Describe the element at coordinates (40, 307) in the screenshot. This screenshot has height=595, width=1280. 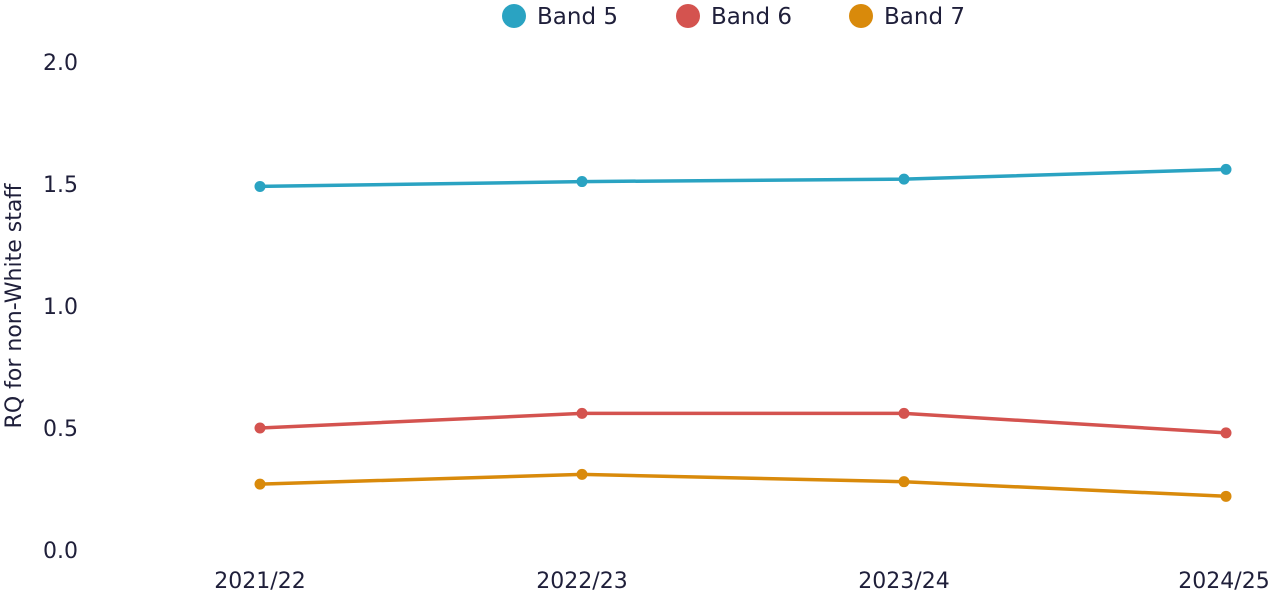
I see `y-axis: RQ for non-White staff 0.0 0.5 1.0 1.5 2.0` at that location.